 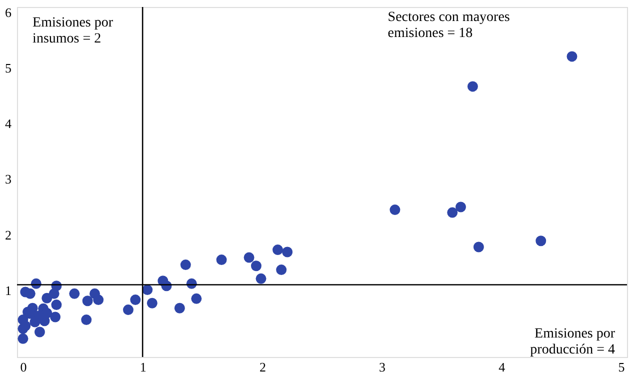 I want to click on x-tick-label: 2, so click(x=262, y=367).